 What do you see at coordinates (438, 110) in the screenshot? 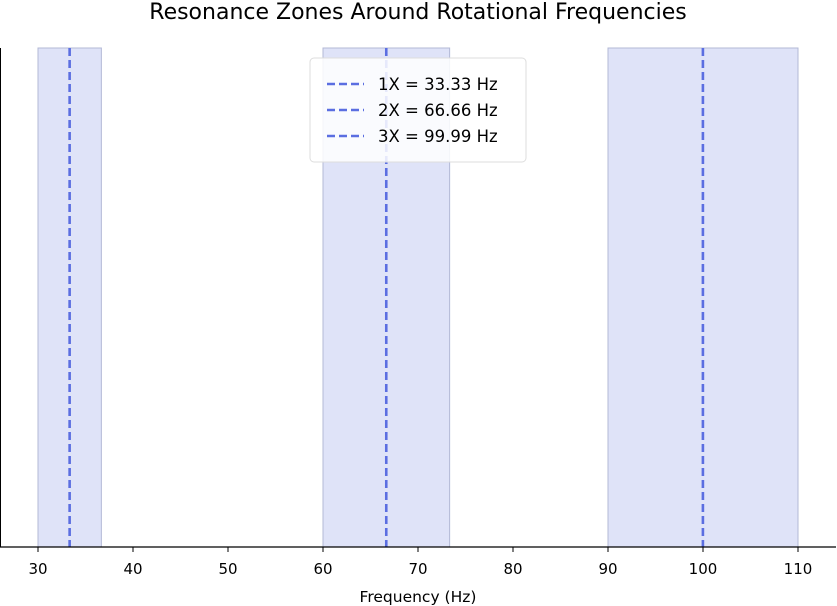
I see `legend-label-2: 2X = 66.66 Hz` at bounding box center [438, 110].